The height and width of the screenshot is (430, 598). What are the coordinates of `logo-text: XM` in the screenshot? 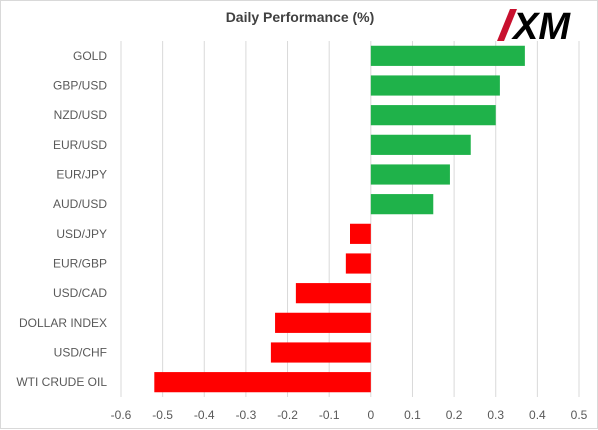 It's located at (541, 25).